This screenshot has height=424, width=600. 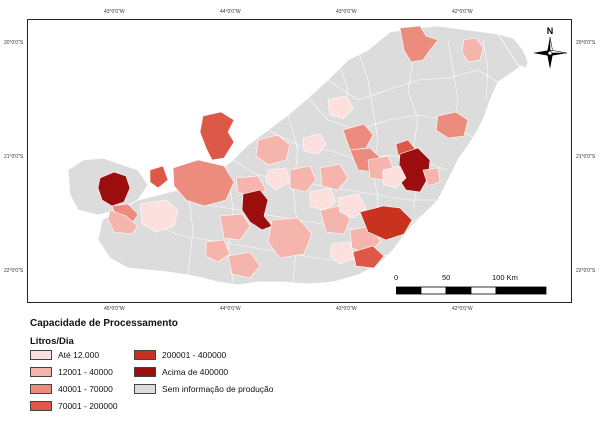 What do you see at coordinates (340, 107) in the screenshot?
I see `region-north-center-upto12000` at bounding box center [340, 107].